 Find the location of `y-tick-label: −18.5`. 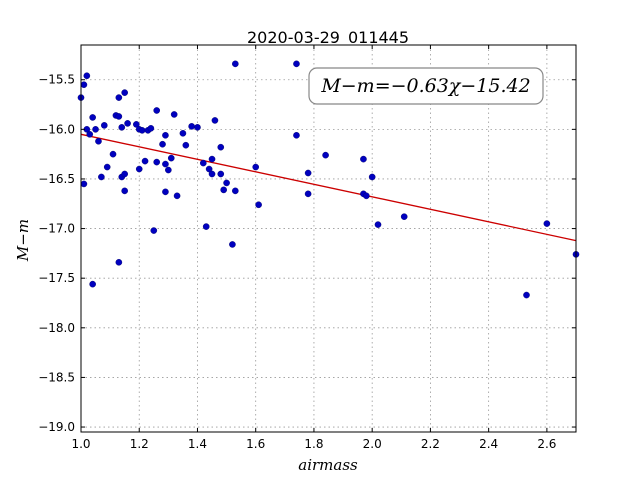

y-tick-label: −18.5 is located at coordinates (56, 377).